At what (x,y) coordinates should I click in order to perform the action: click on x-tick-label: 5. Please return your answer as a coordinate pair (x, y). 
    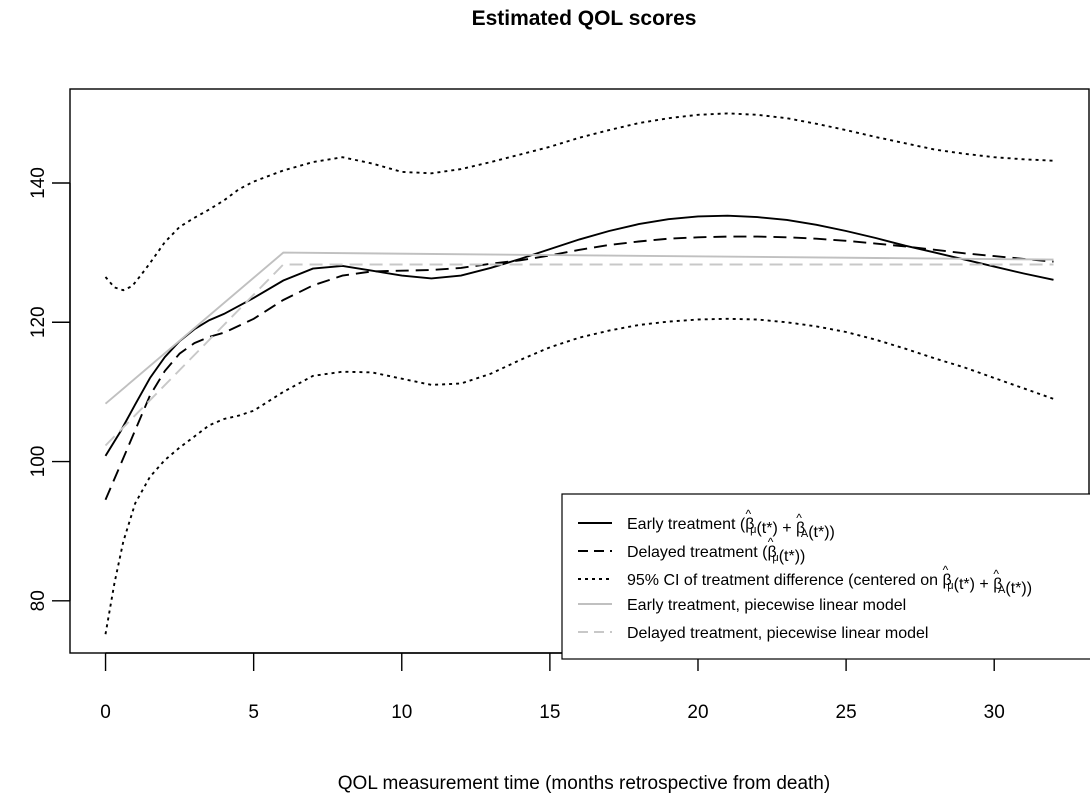
    Looking at the image, I should click on (253, 712).